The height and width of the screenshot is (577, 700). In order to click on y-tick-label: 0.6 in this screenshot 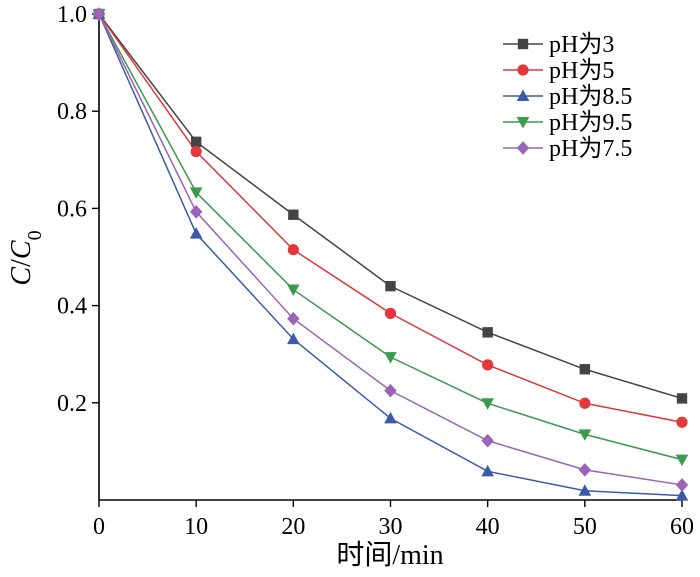, I will do `click(72, 209)`.